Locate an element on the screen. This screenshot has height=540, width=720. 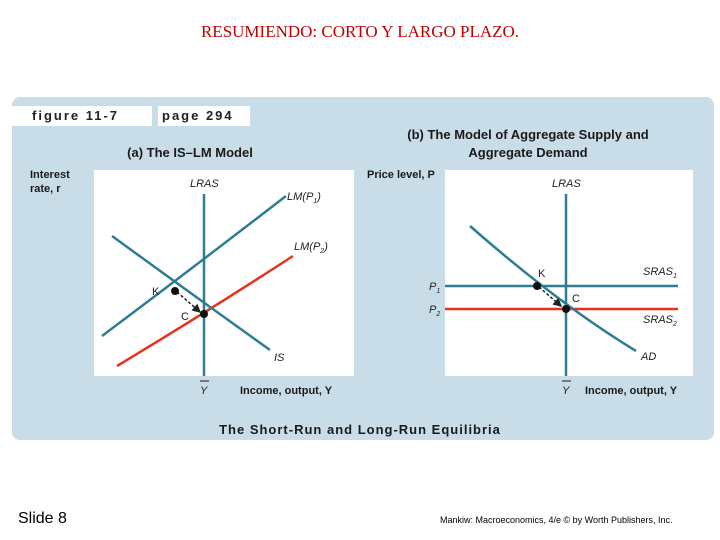
panel-b-ad-curve is located at coordinates (553, 289).